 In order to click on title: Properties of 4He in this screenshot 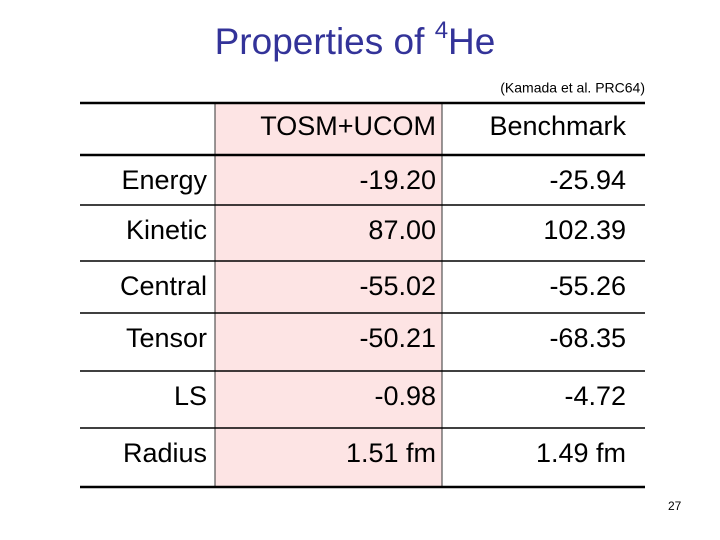, I will do `click(355, 39)`.